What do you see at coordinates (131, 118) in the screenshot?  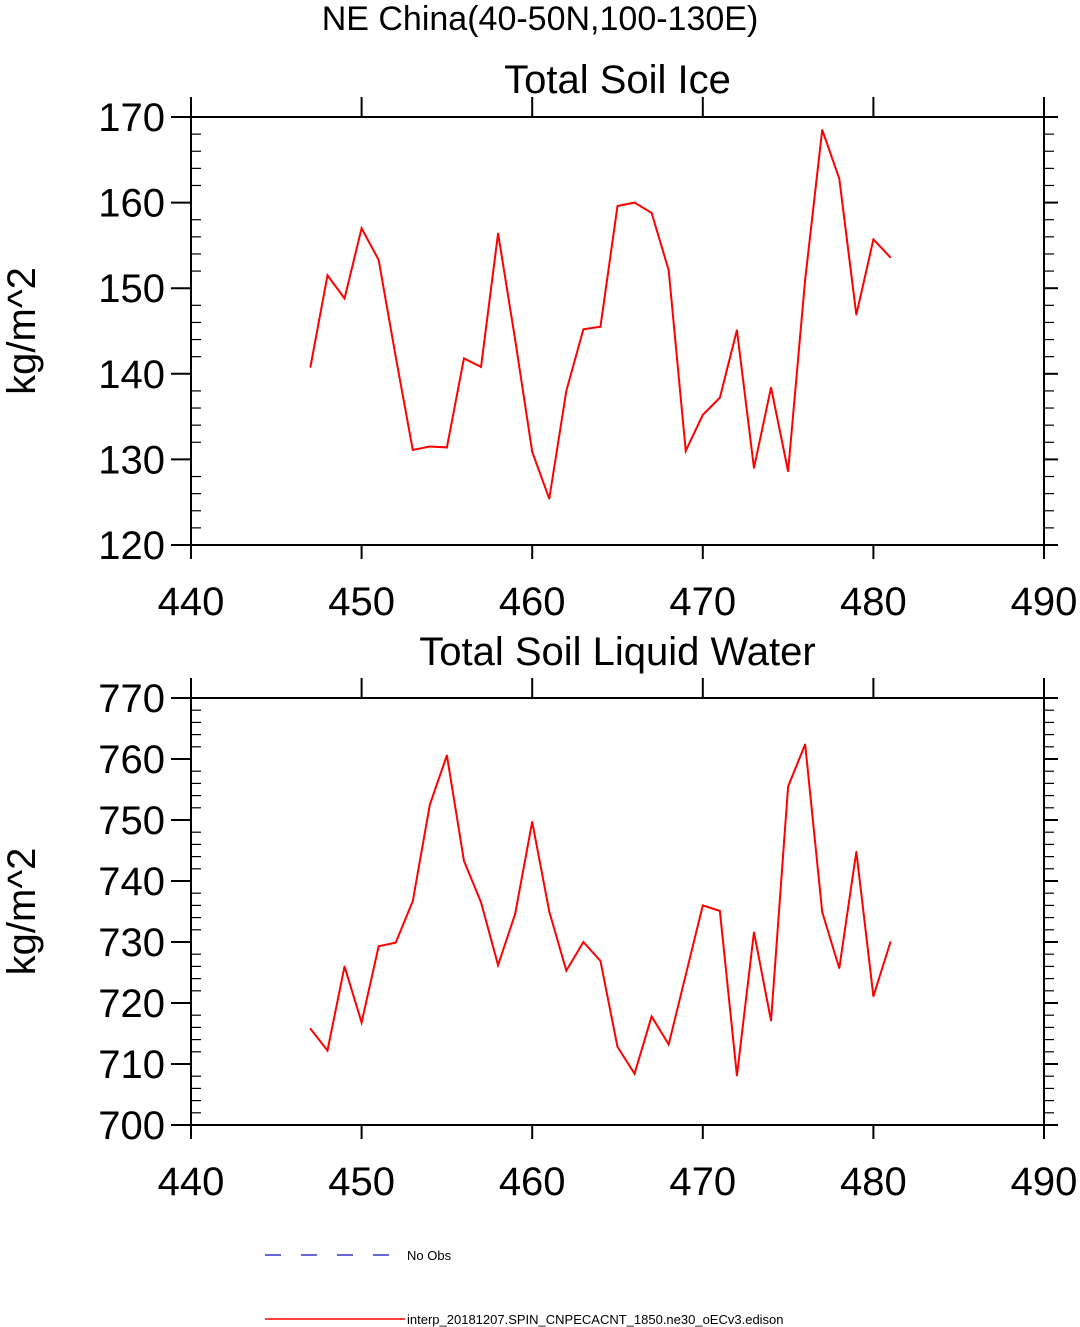 I see `y-tick-label: 170` at bounding box center [131, 118].